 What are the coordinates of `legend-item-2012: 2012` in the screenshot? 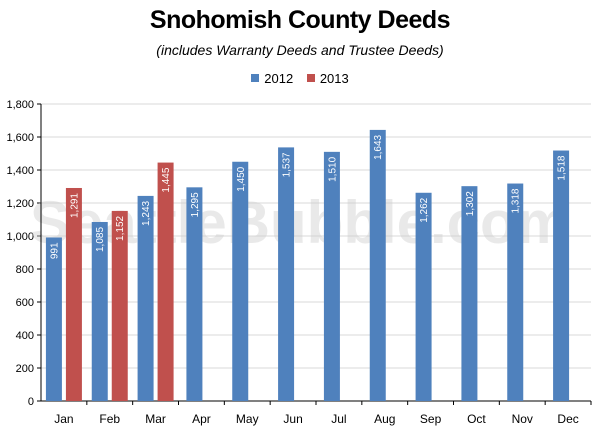 It's located at (272, 78).